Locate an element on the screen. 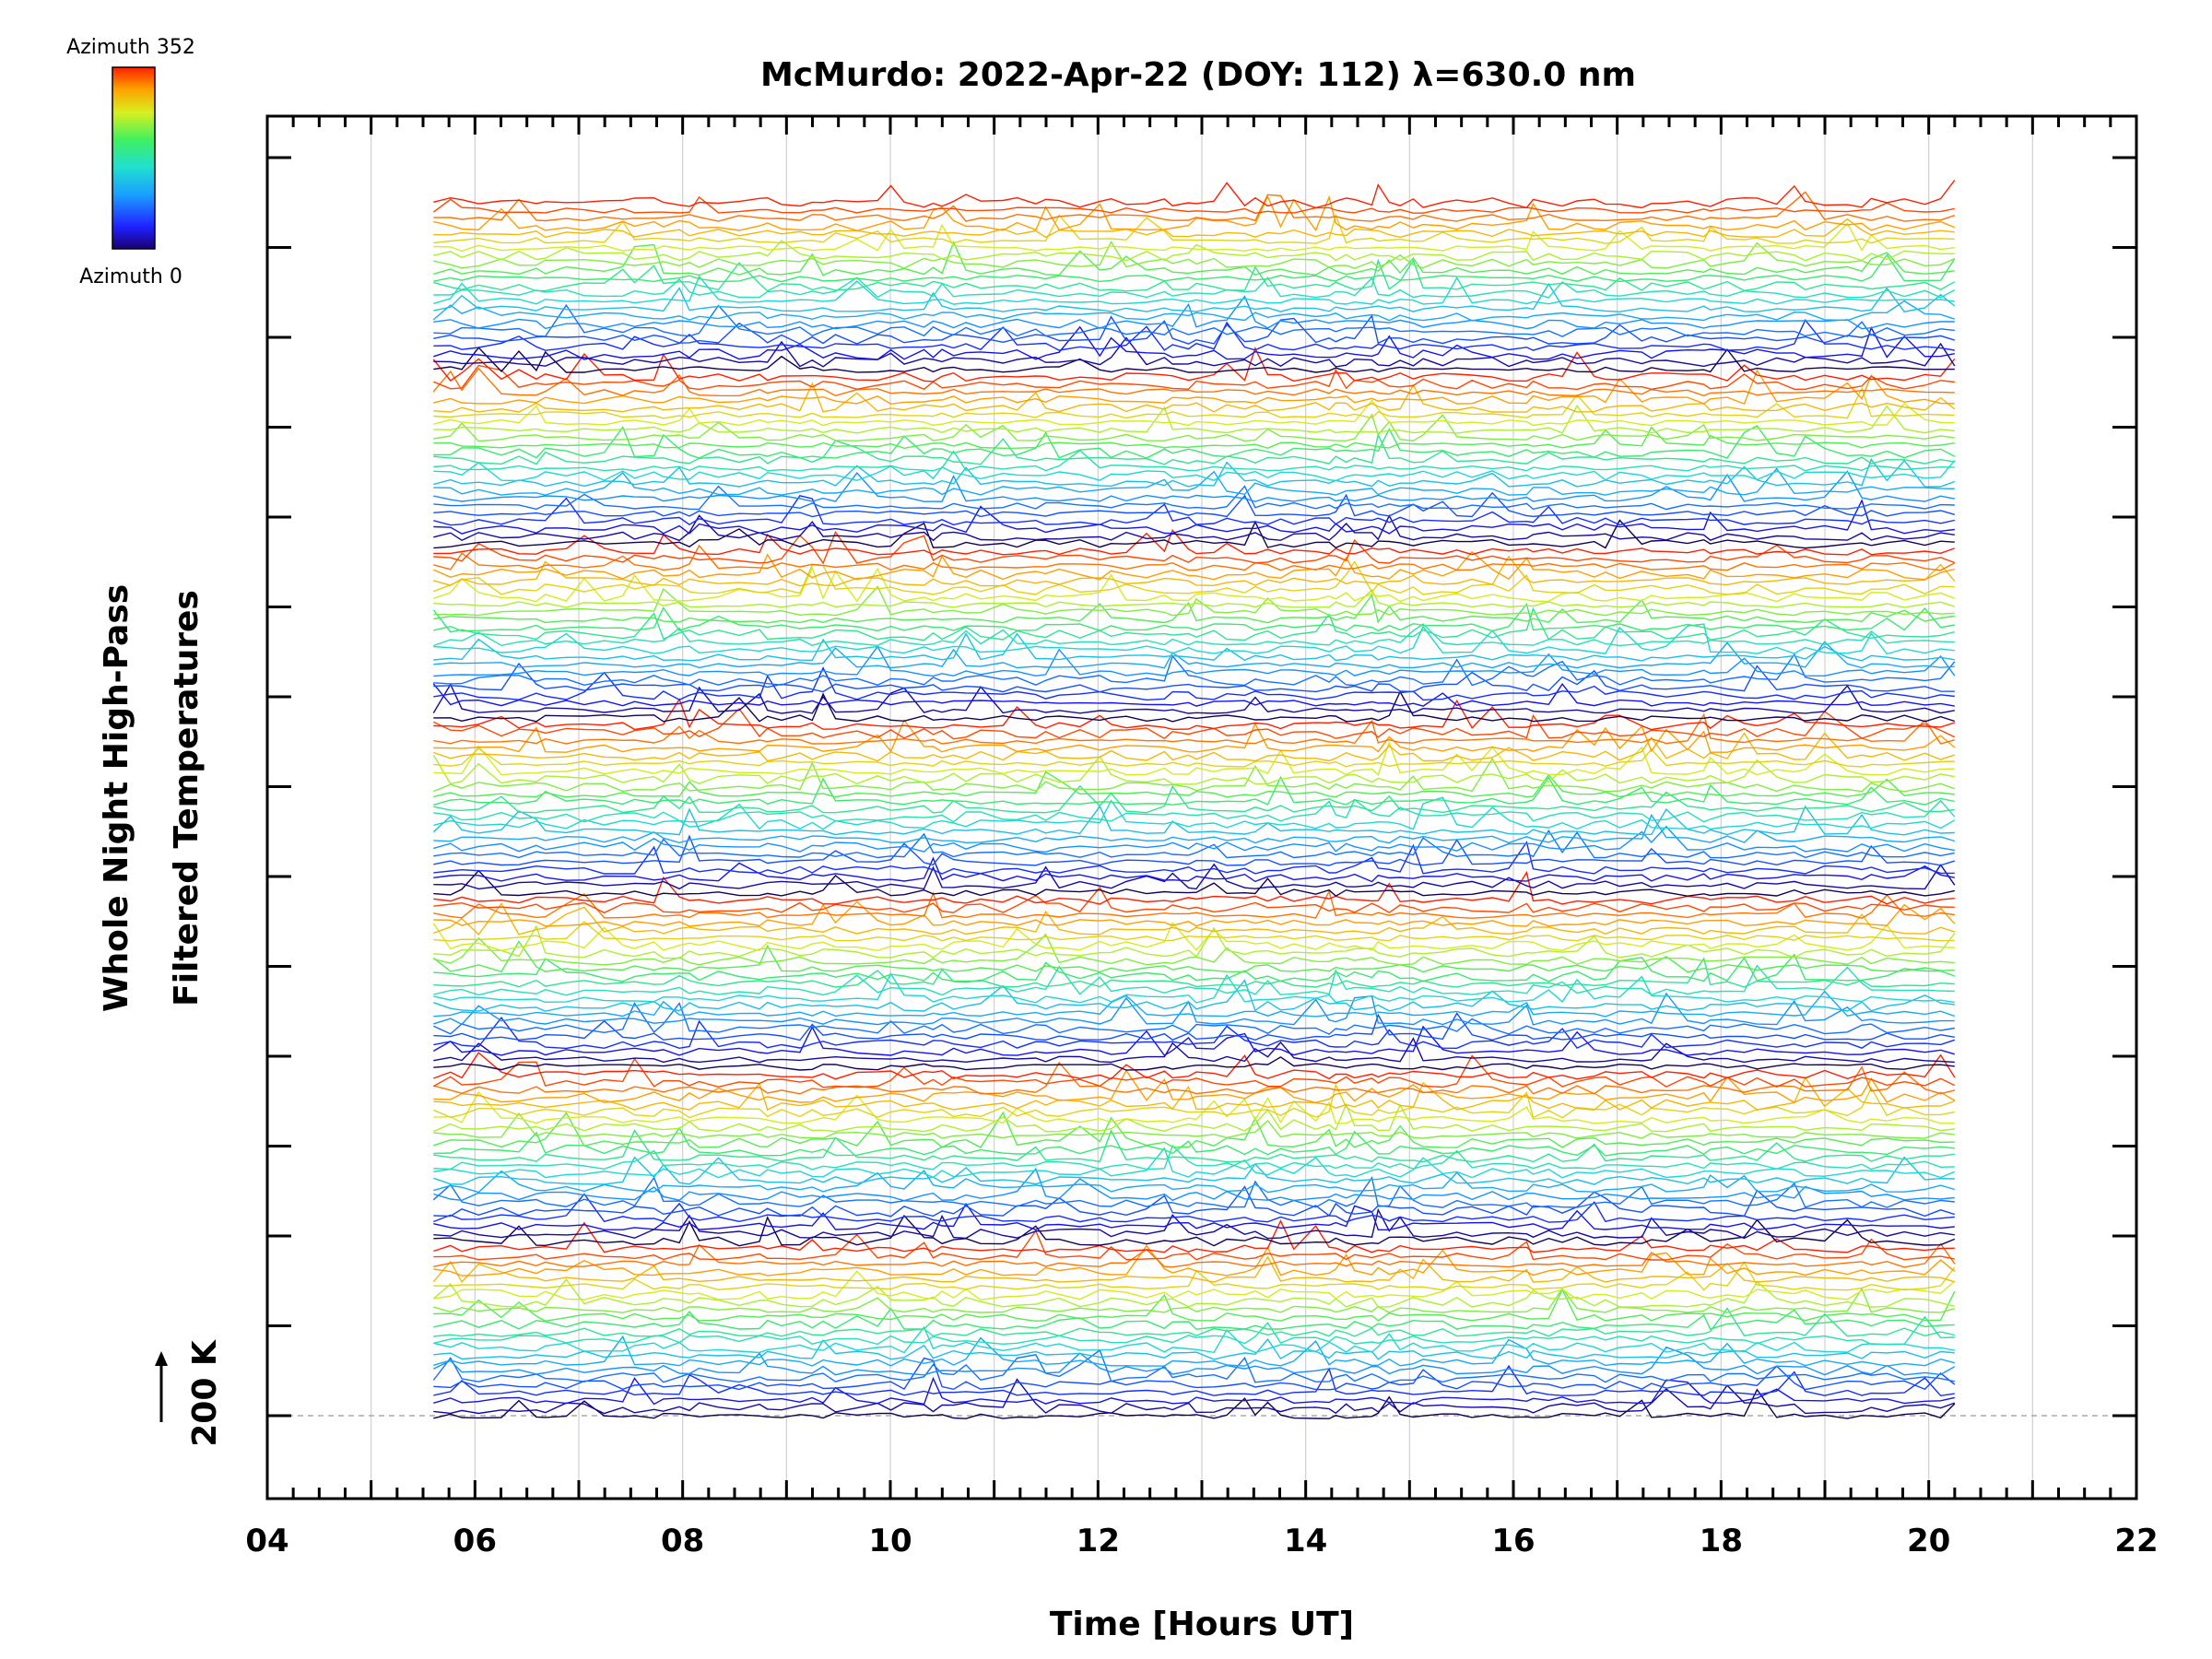 The height and width of the screenshot is (1659, 2212). x-tick-label: 18 is located at coordinates (1721, 1541).